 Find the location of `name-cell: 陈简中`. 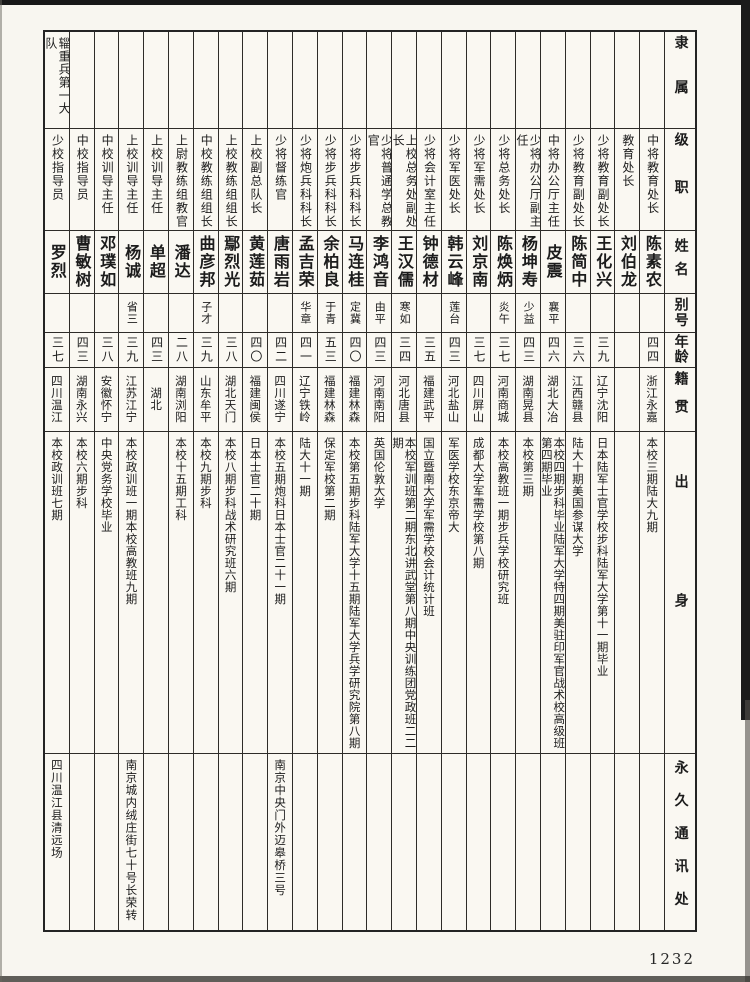

name-cell: 陈简中 is located at coordinates (577, 262).